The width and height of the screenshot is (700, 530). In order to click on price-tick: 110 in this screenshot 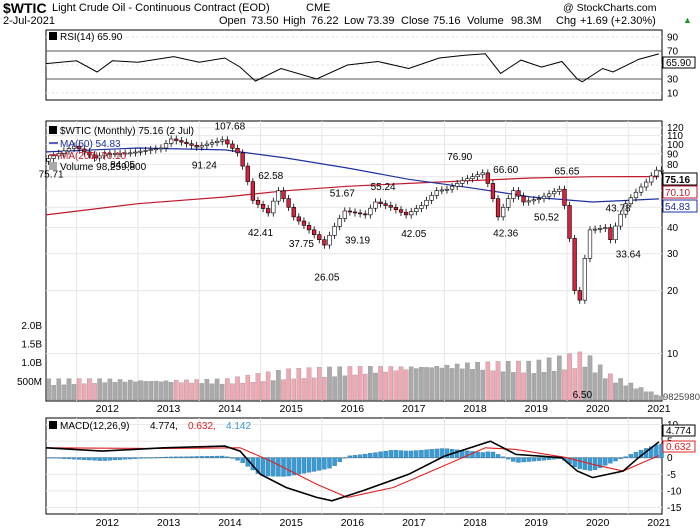, I will do `click(675, 136)`.